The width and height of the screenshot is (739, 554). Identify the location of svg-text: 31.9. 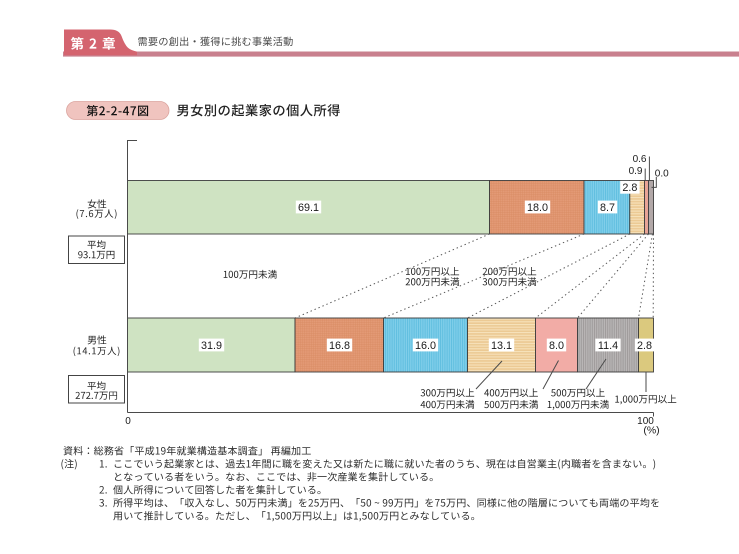
(211, 346).